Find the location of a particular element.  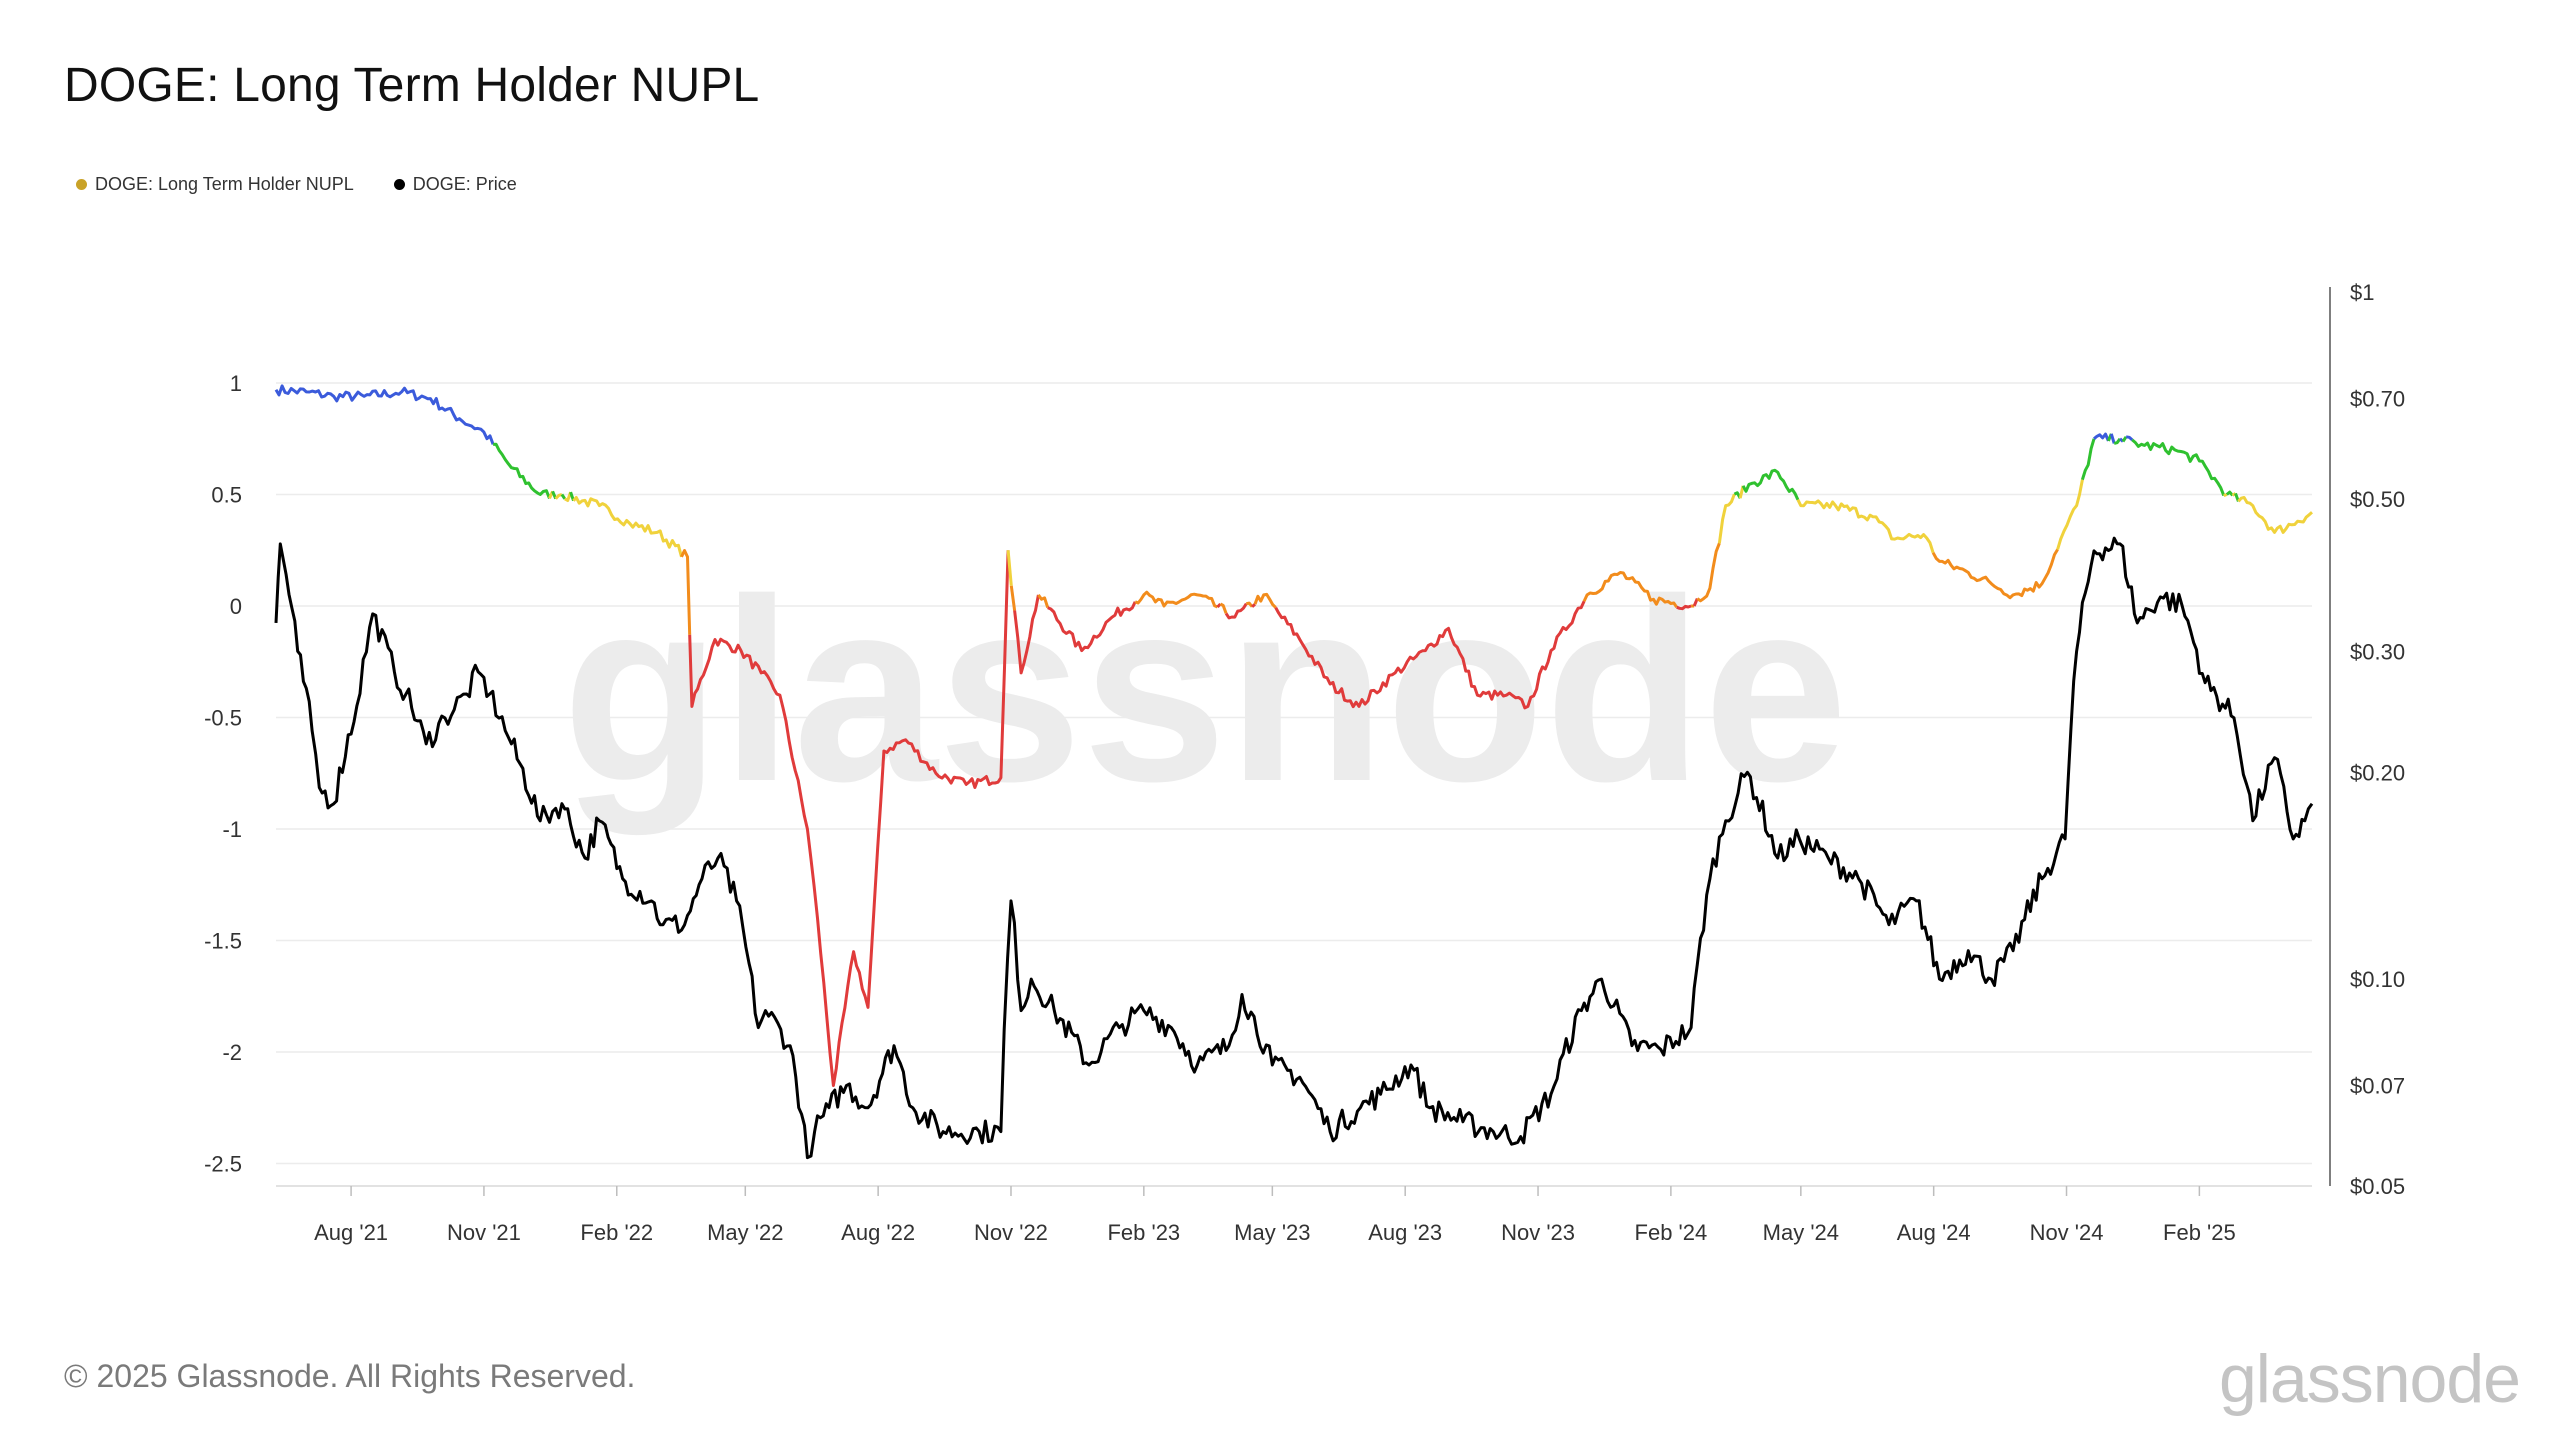

x-tick-label: Nov '23 is located at coordinates (1538, 1232).